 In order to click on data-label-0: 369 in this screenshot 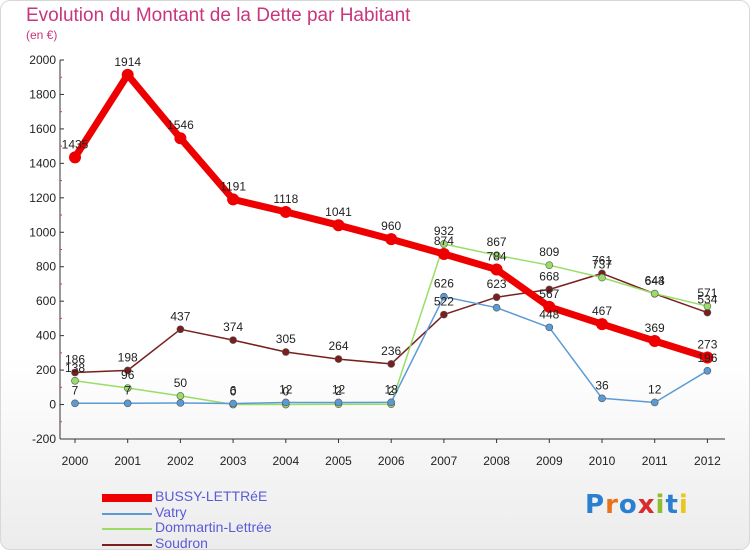, I will do `click(655, 328)`.